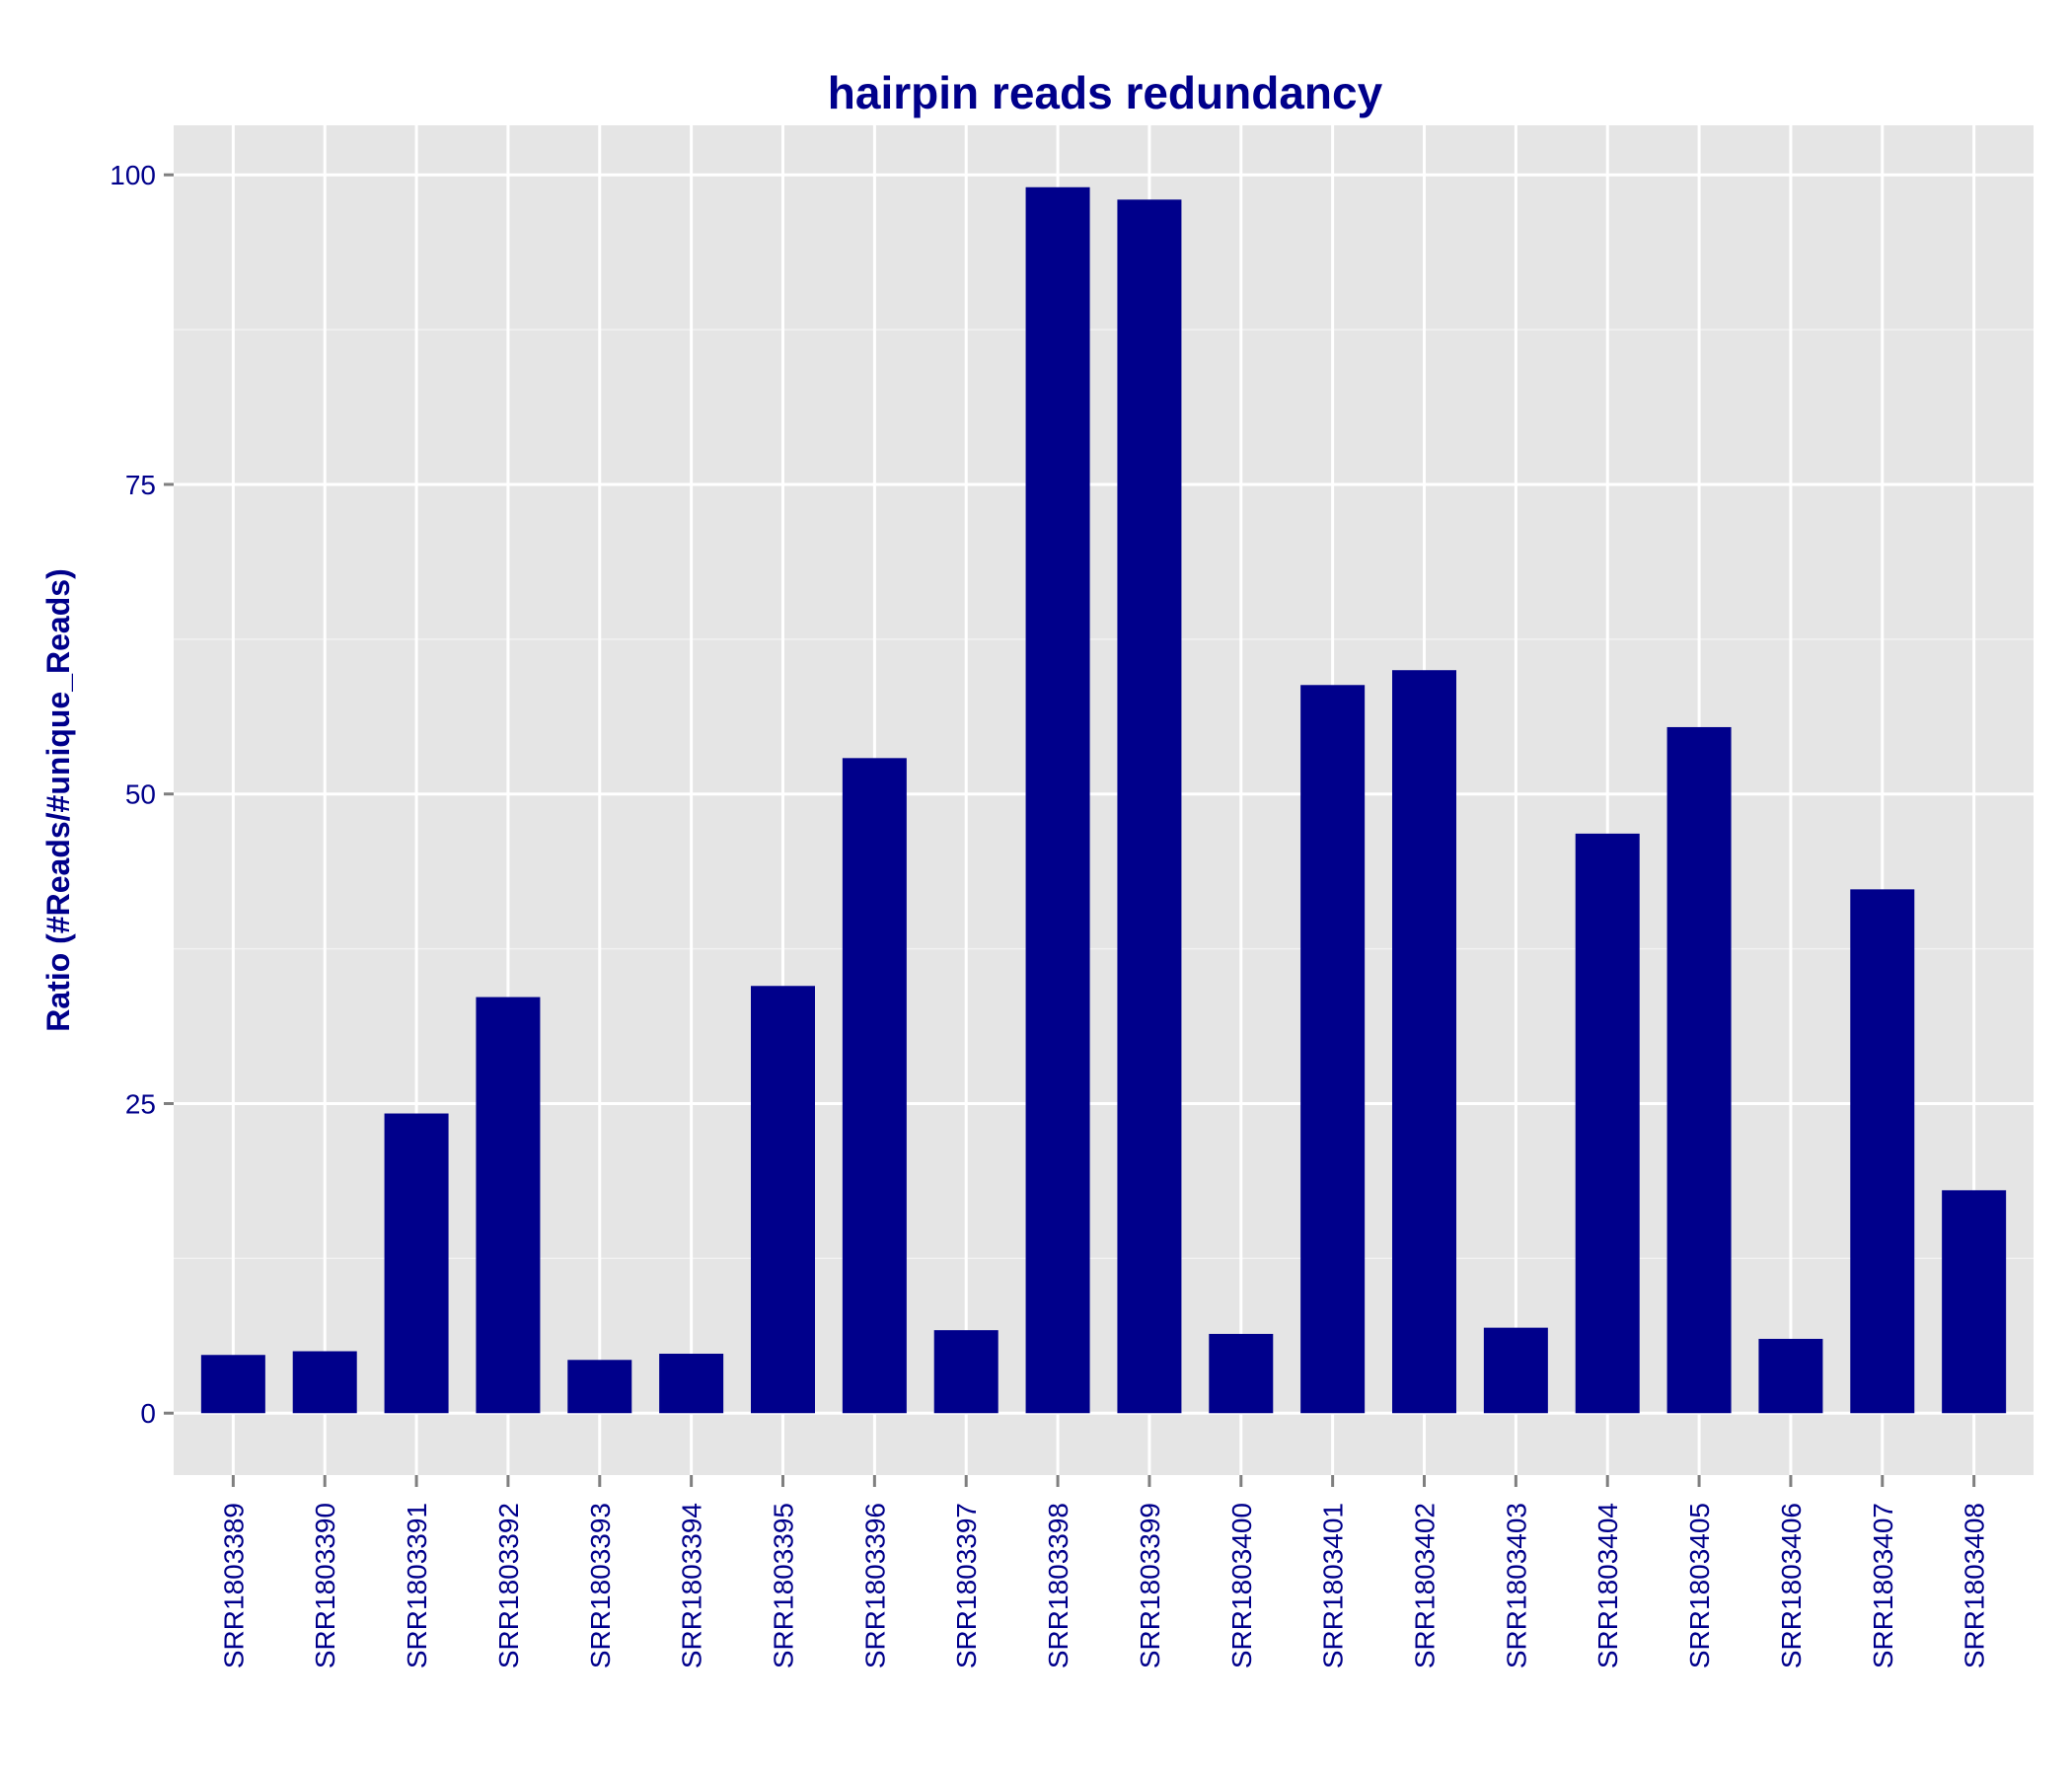 This screenshot has height=1776, width=2072. I want to click on y-tick-label: 100, so click(133, 175).